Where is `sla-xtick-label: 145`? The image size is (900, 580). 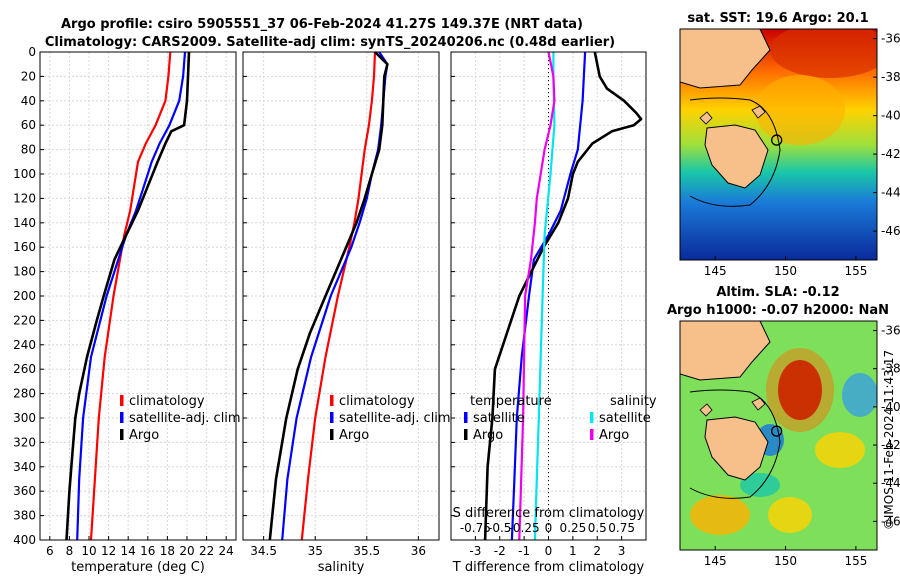
sla-xtick-label: 145 is located at coordinates (715, 561).